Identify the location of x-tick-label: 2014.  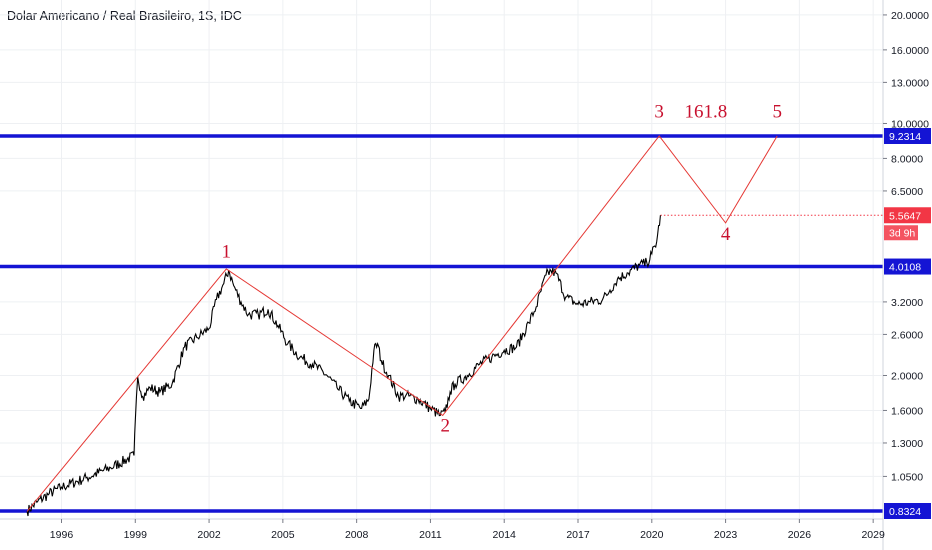
(505, 535).